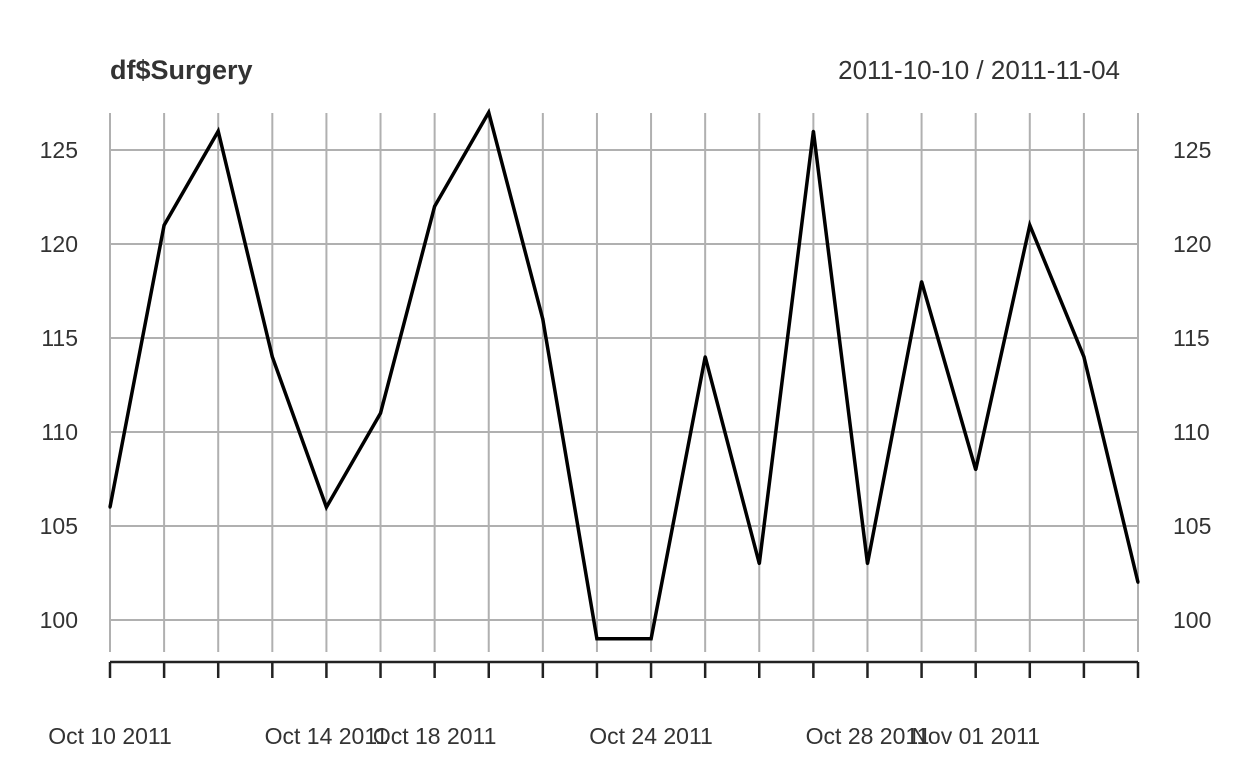 The width and height of the screenshot is (1248, 768). Describe the element at coordinates (59, 526) in the screenshot. I see `y-tick-label-left: 105` at that location.